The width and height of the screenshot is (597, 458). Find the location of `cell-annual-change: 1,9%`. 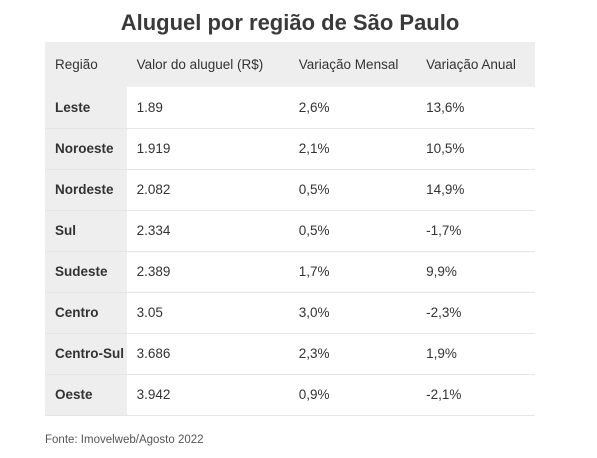

cell-annual-change: 1,9% is located at coordinates (475, 354).